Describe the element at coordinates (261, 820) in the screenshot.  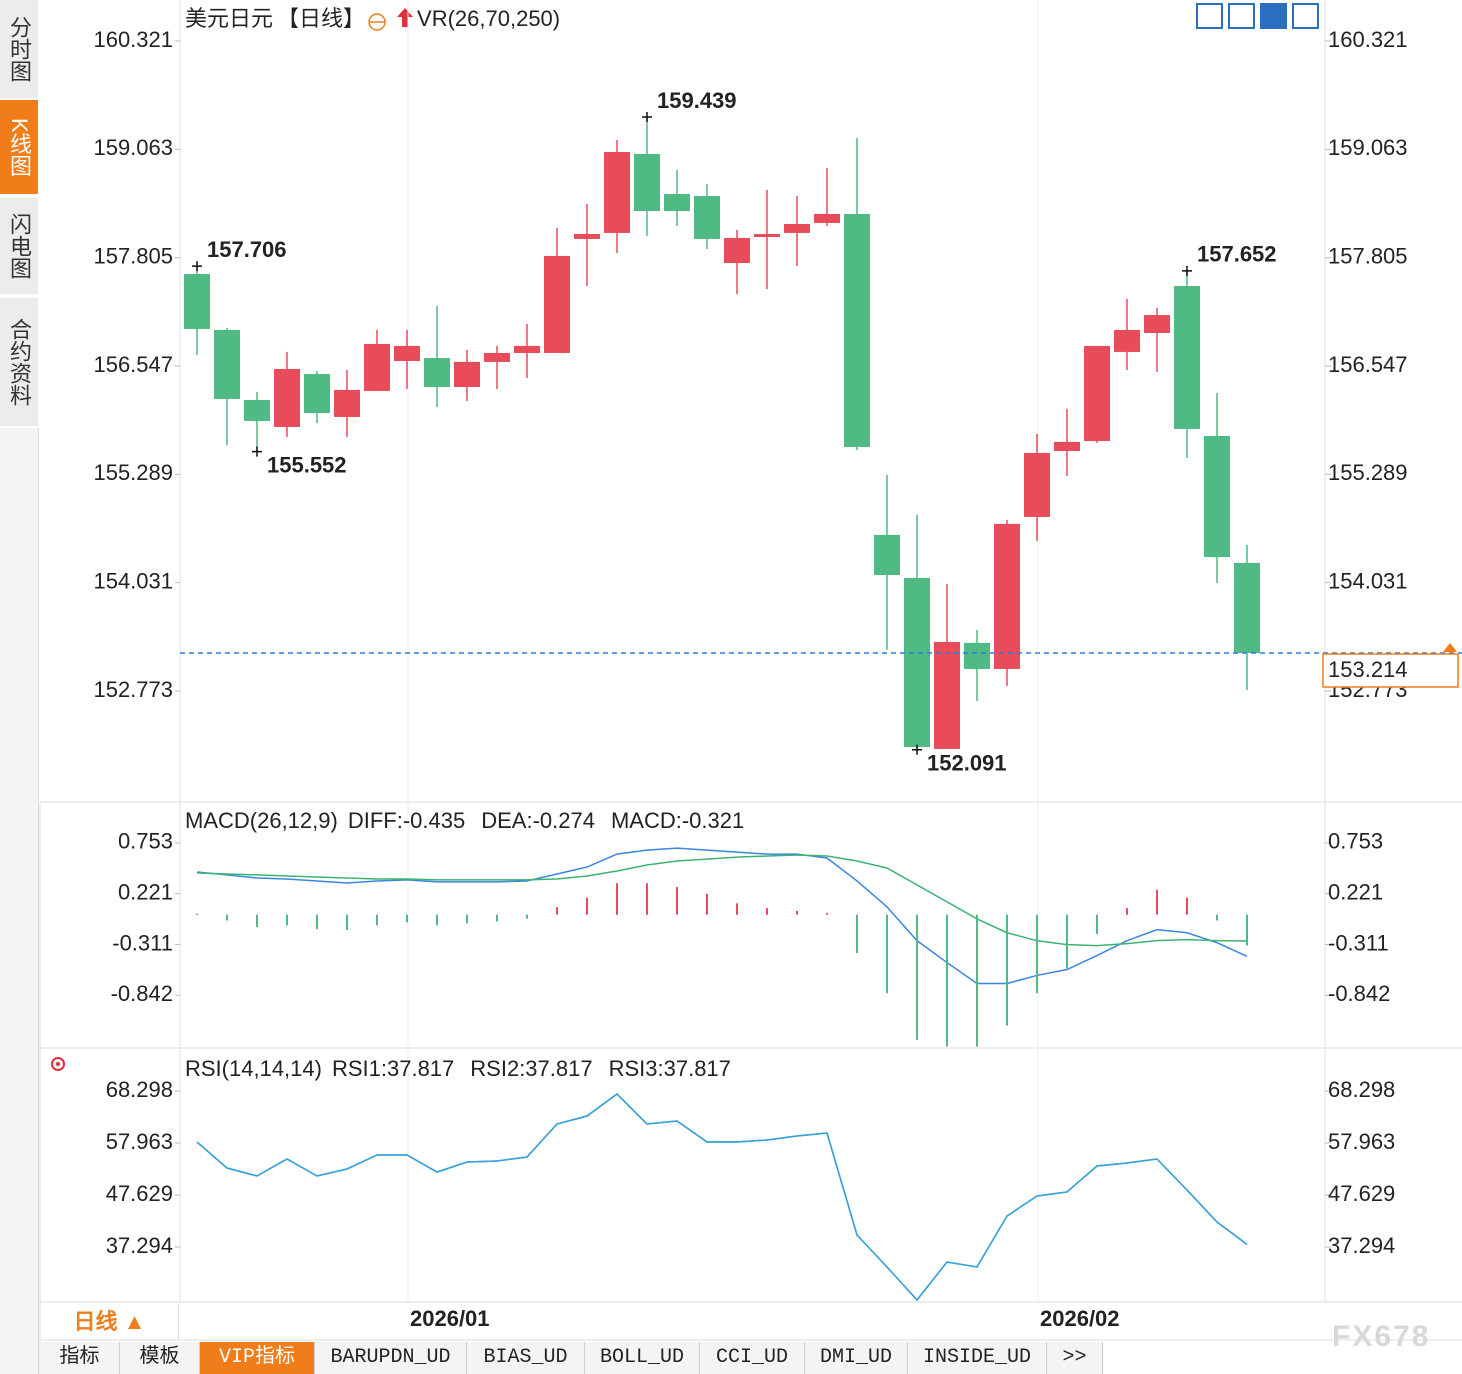
I see `legend-title: MACD(26,12,9)` at that location.